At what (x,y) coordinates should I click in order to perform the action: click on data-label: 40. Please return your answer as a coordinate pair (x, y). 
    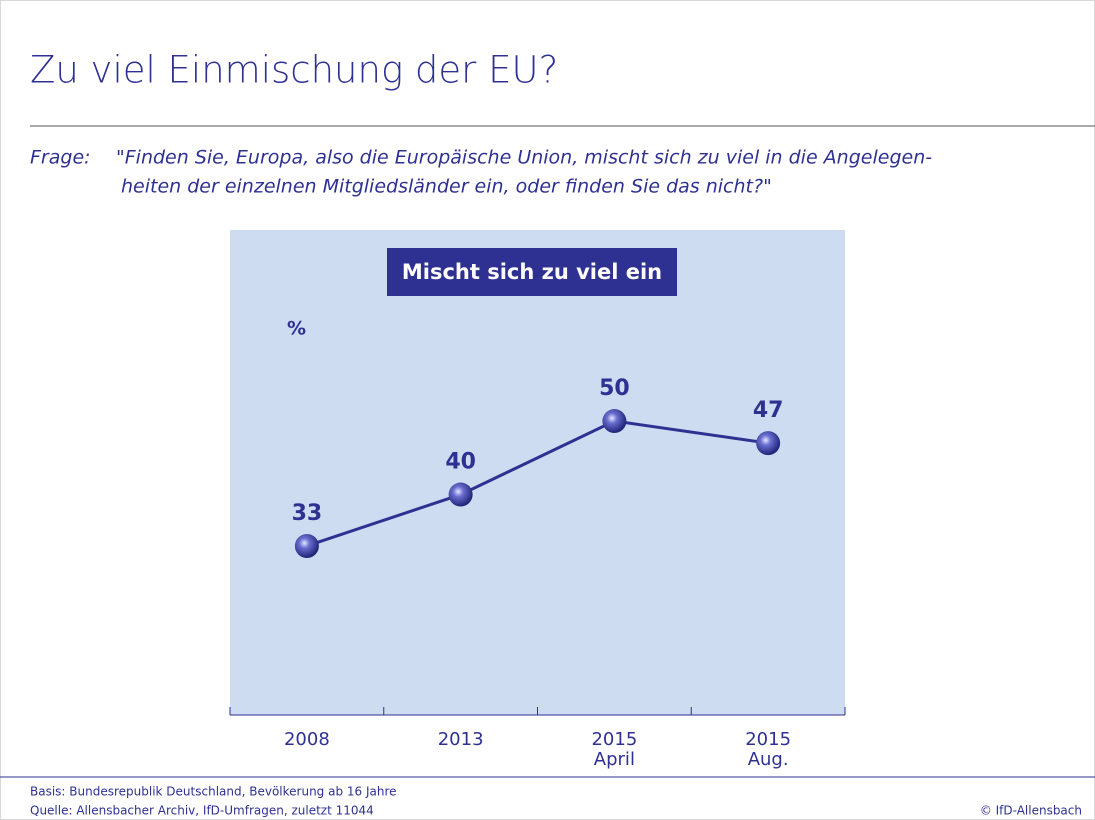
    Looking at the image, I should click on (460, 462).